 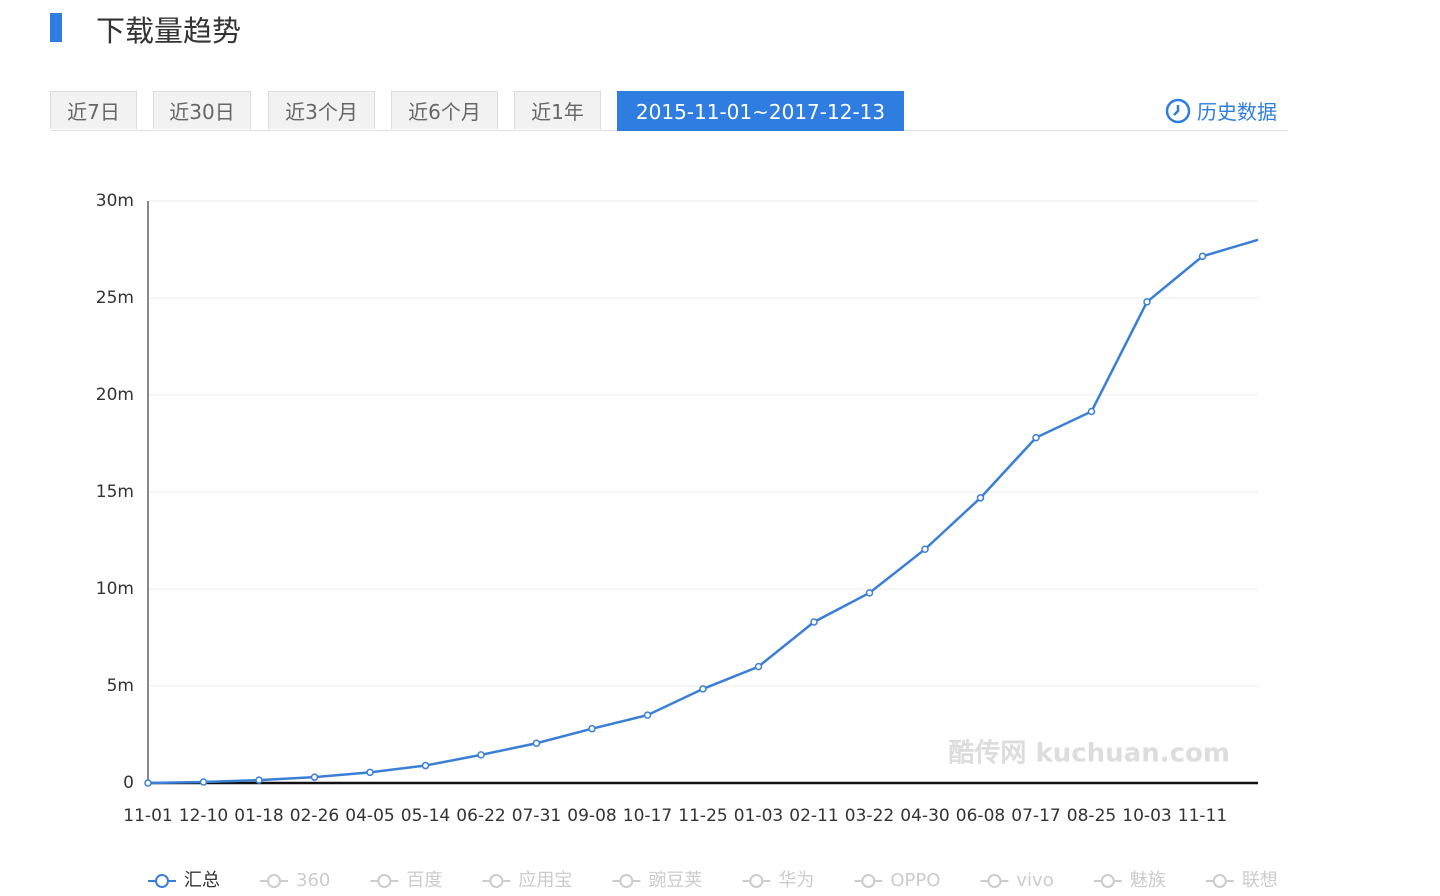 I want to click on legend-label: 360, so click(x=313, y=880).